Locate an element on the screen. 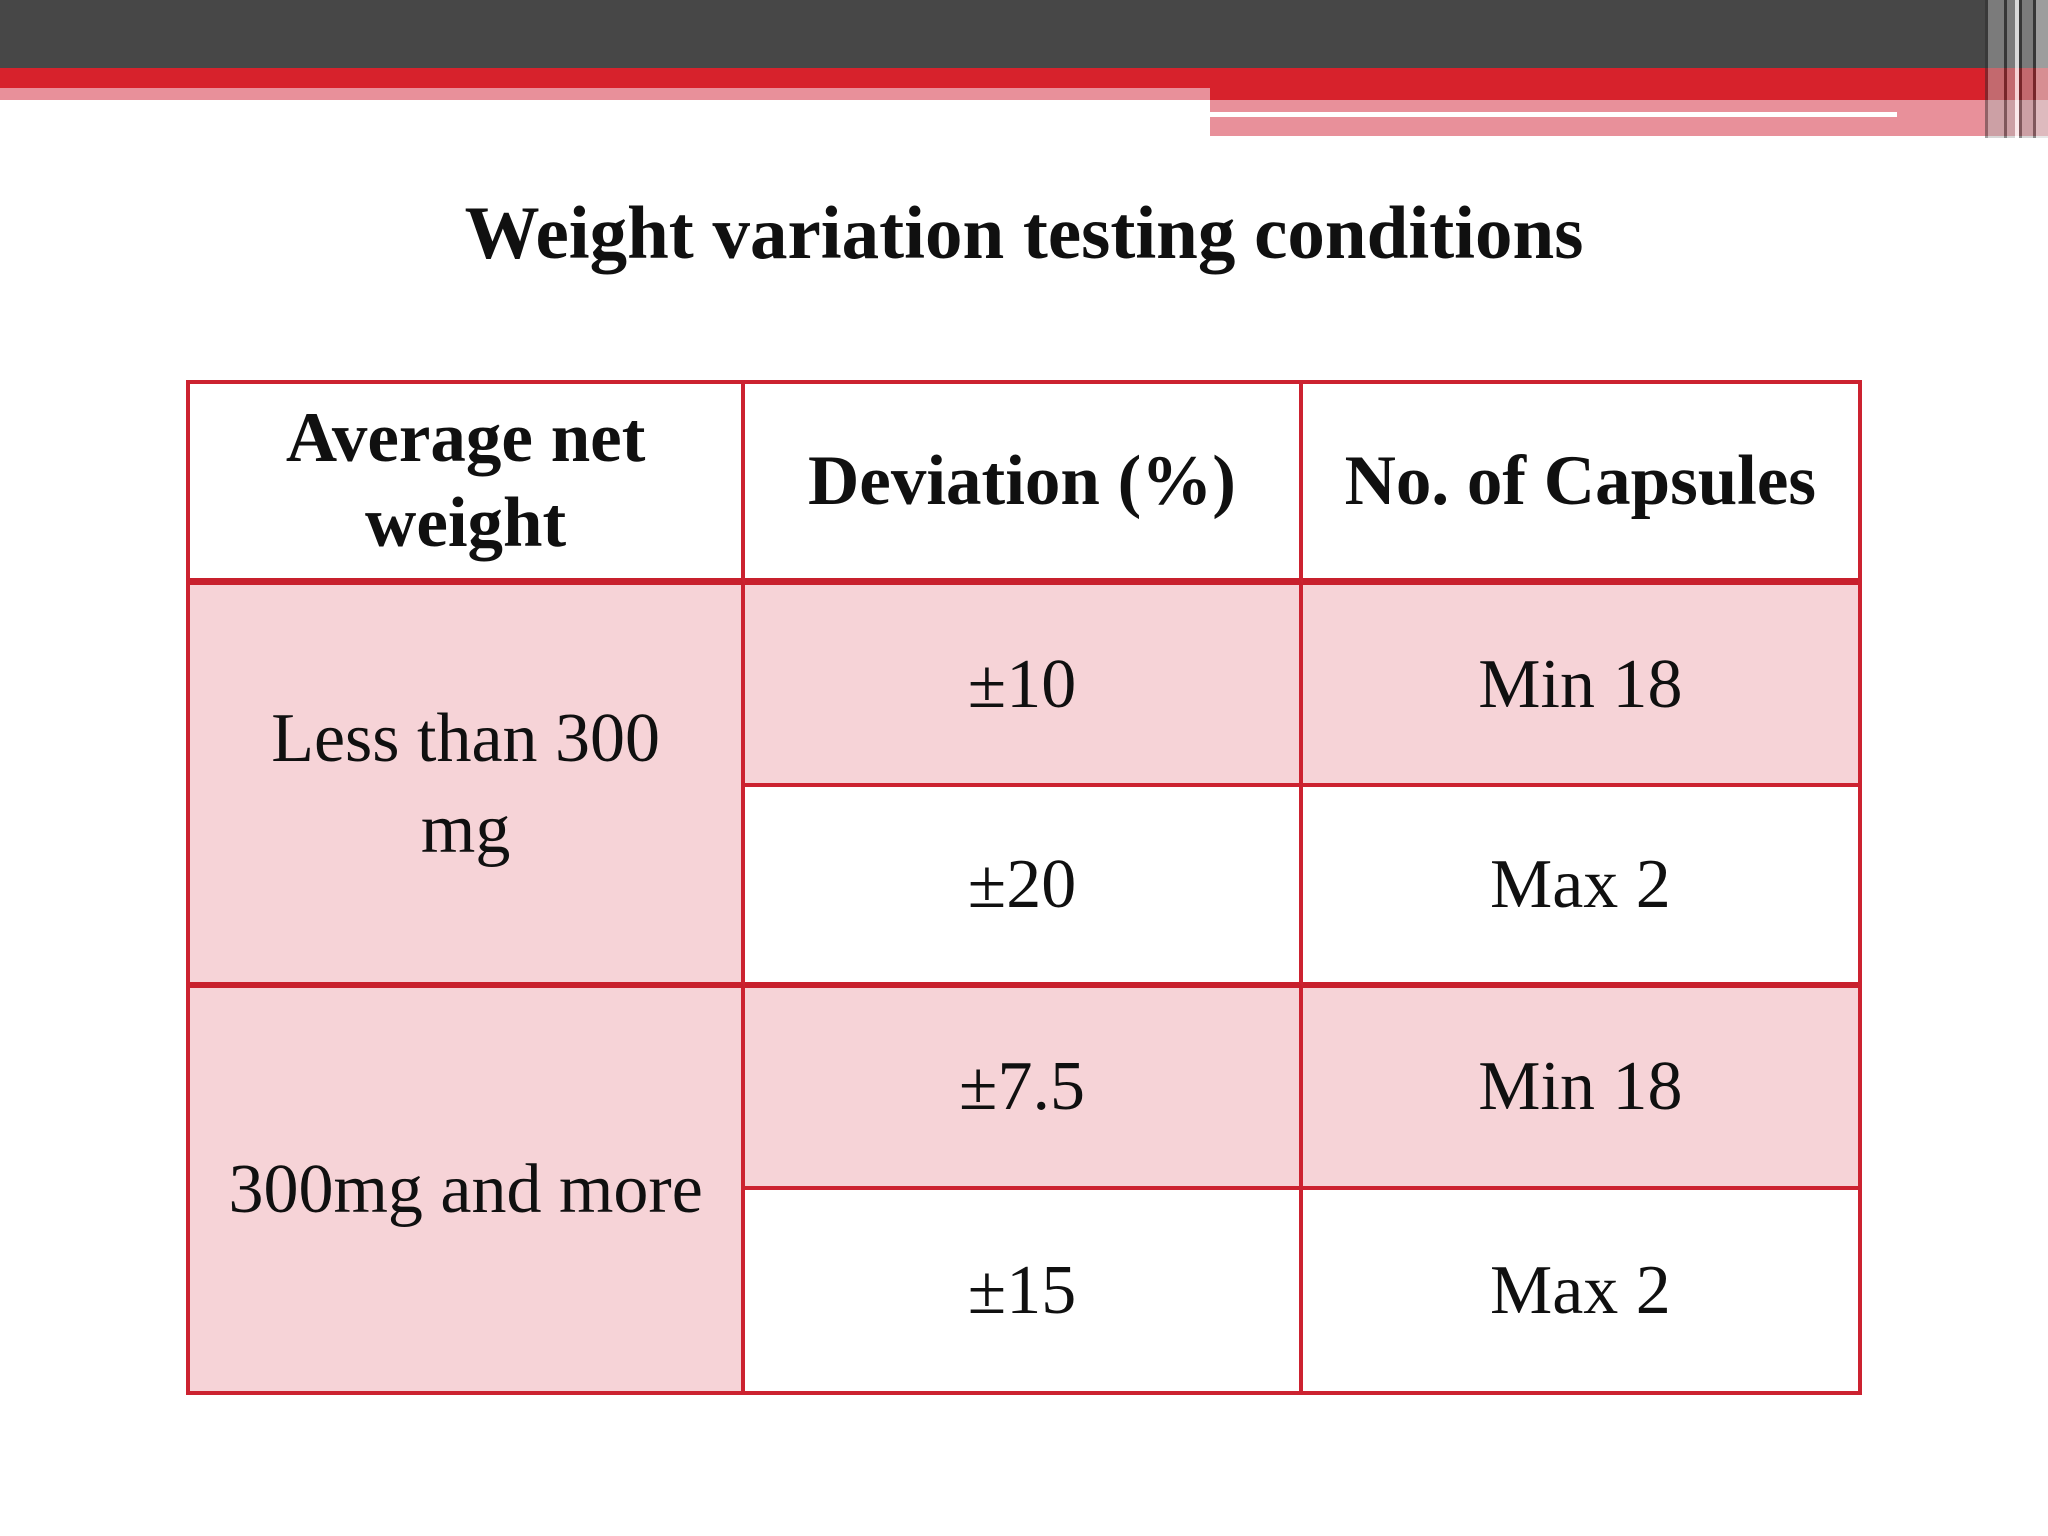  weight-group-cell-300mg-and-more: 300mg and more is located at coordinates (468, 1189).